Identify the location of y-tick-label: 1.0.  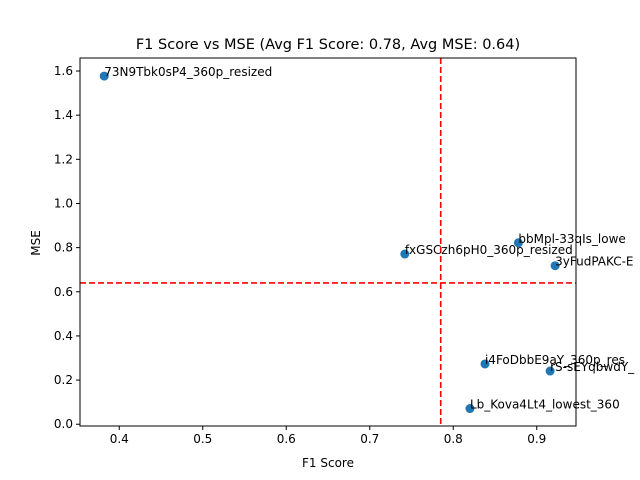
(63, 203).